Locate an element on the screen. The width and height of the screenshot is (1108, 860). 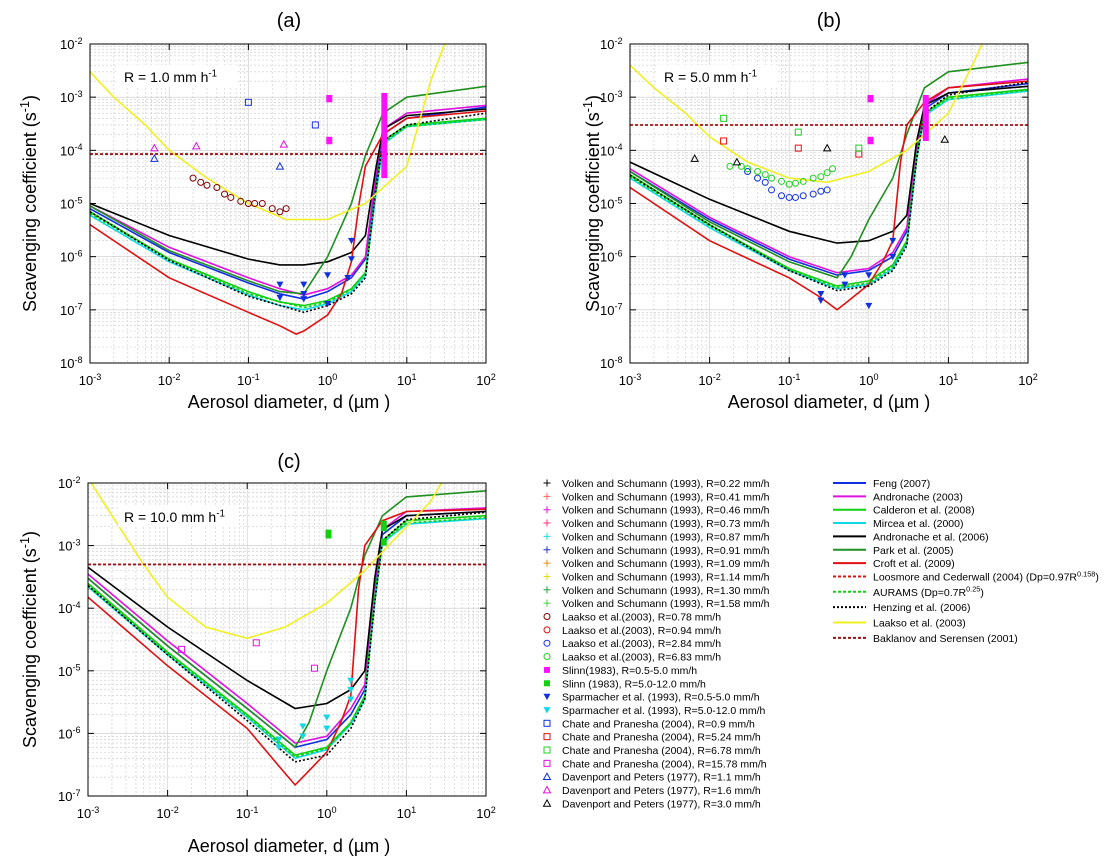
x-tick-label: 10¹ is located at coordinates (949, 380).